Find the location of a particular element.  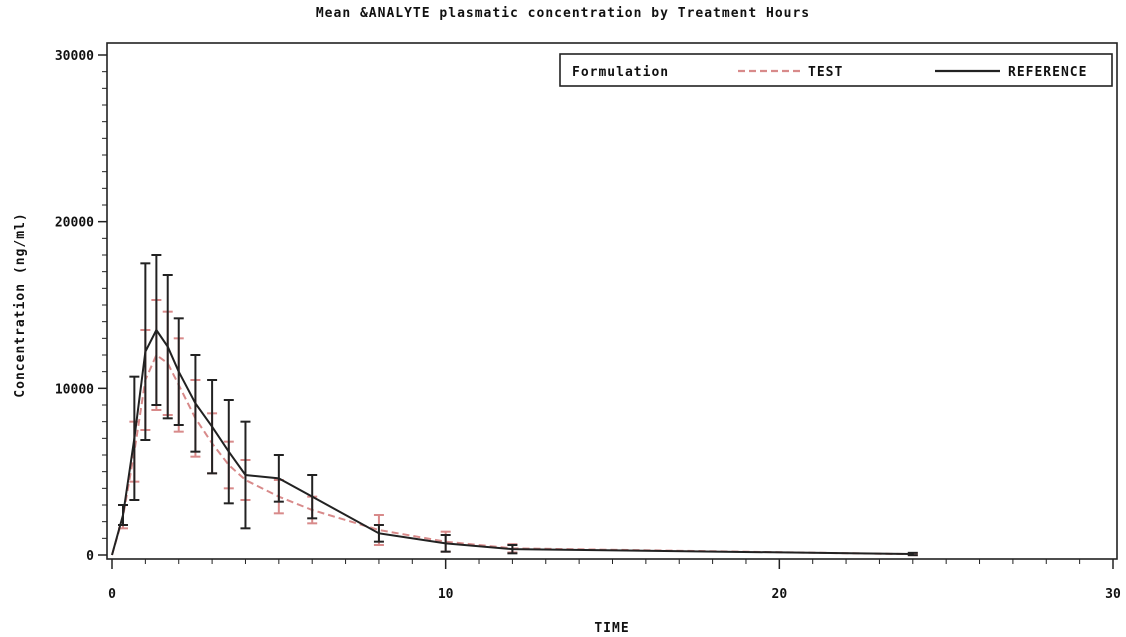

x-tick-label: 20 is located at coordinates (780, 594).